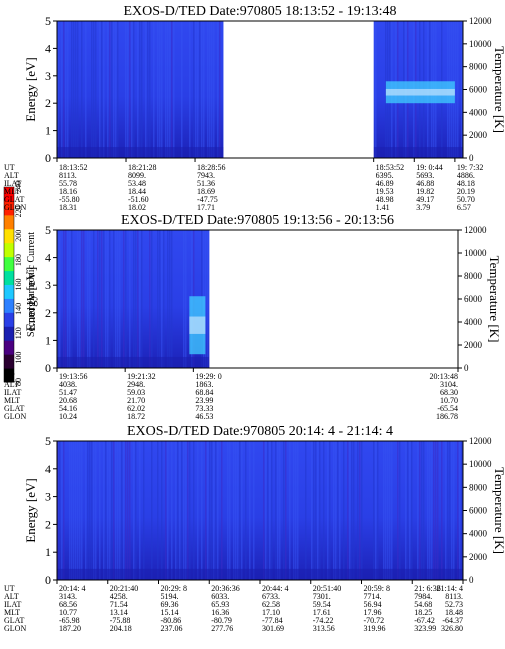 The height and width of the screenshot is (649, 505). Describe the element at coordinates (119, 612) in the screenshot. I see `ephemeris-cell: 13.14` at that location.